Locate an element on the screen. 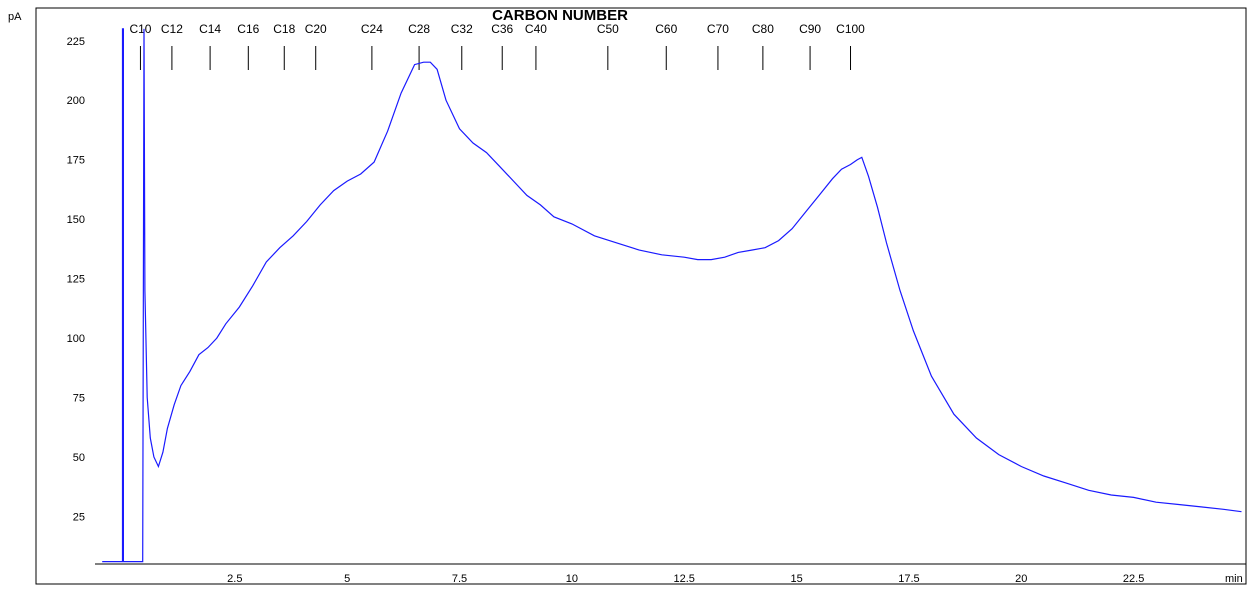 This screenshot has width=1249, height=590. carbon-marker-label: C14 is located at coordinates (210, 29).